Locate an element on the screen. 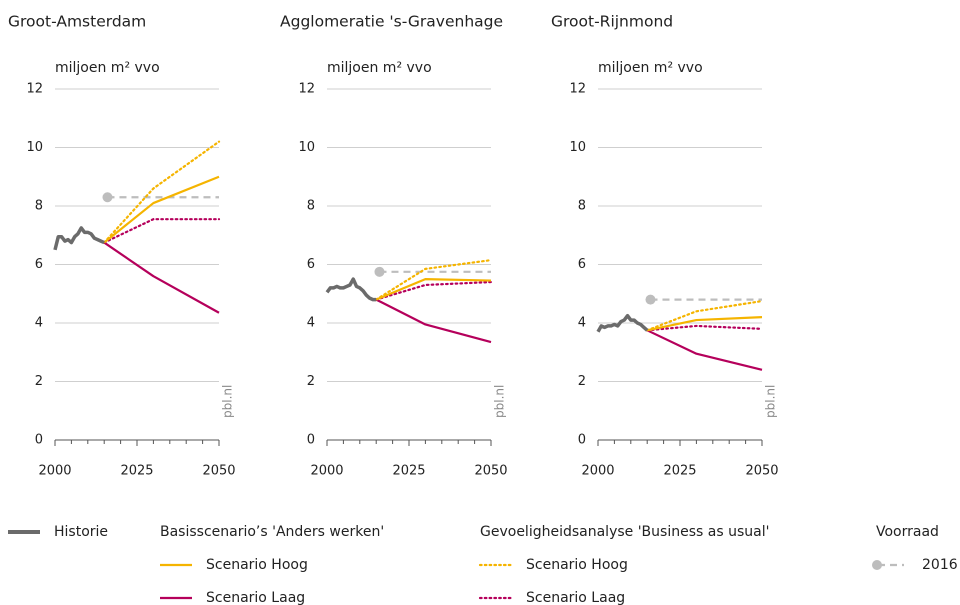  legend-group-title: Gevoeligheidsanalyse 'Business as usual' is located at coordinates (624, 532).